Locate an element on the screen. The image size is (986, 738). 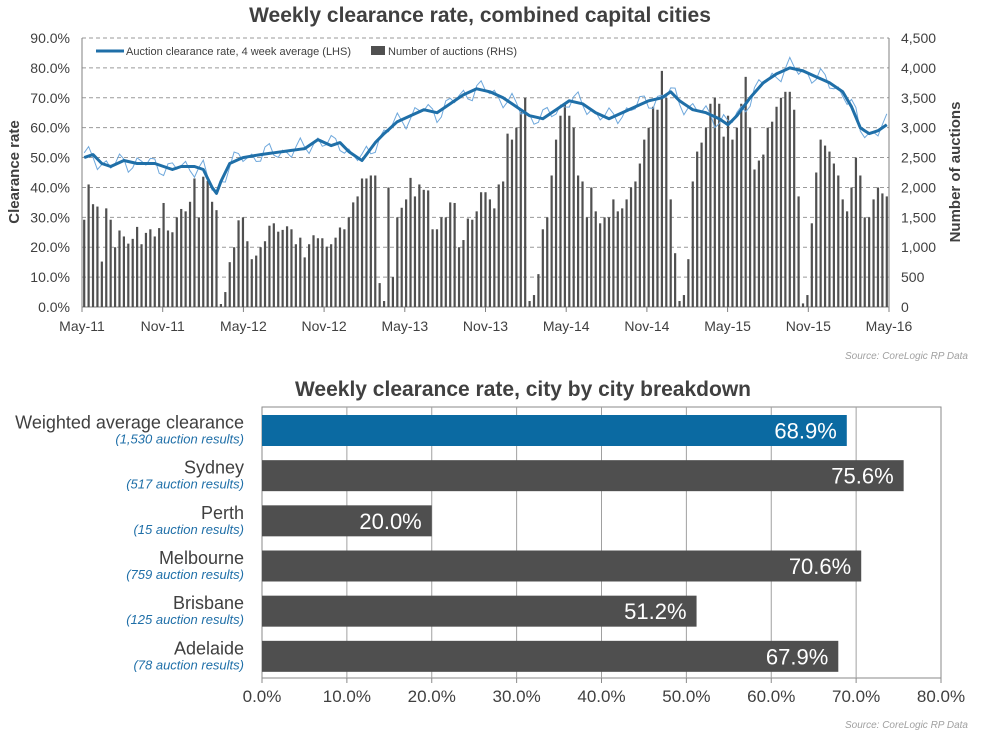
four-week-average-line is located at coordinates (485, 130).